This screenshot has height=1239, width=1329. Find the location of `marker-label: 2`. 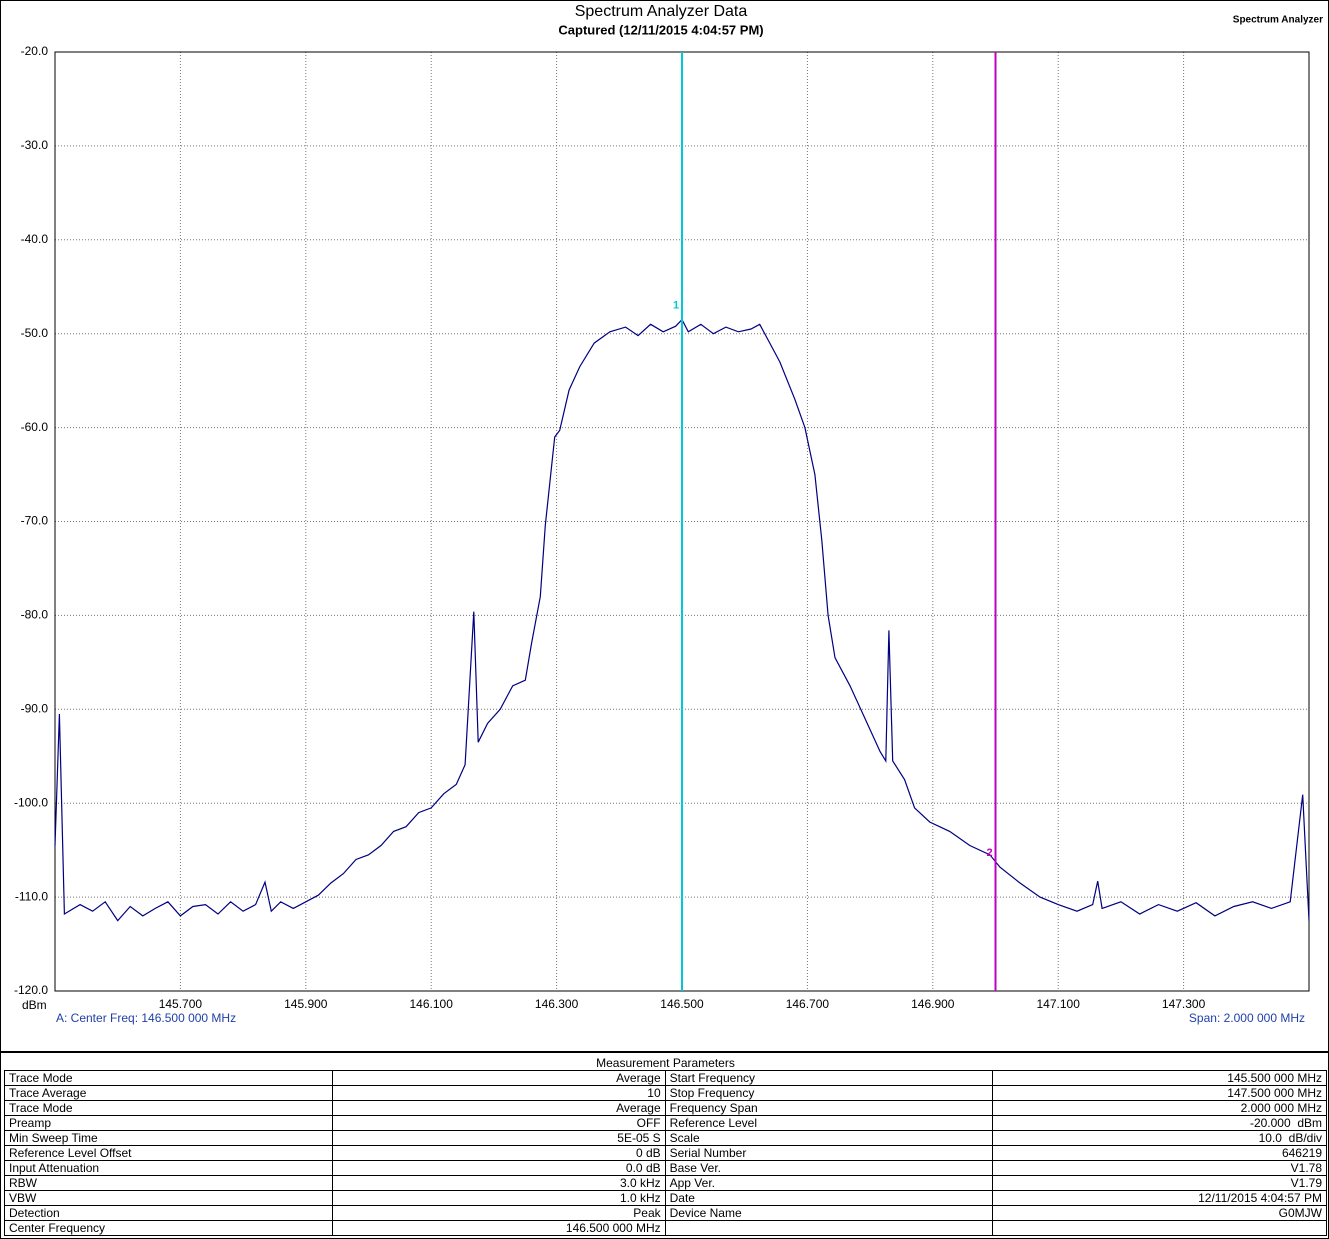

marker-label: 2 is located at coordinates (989, 853).